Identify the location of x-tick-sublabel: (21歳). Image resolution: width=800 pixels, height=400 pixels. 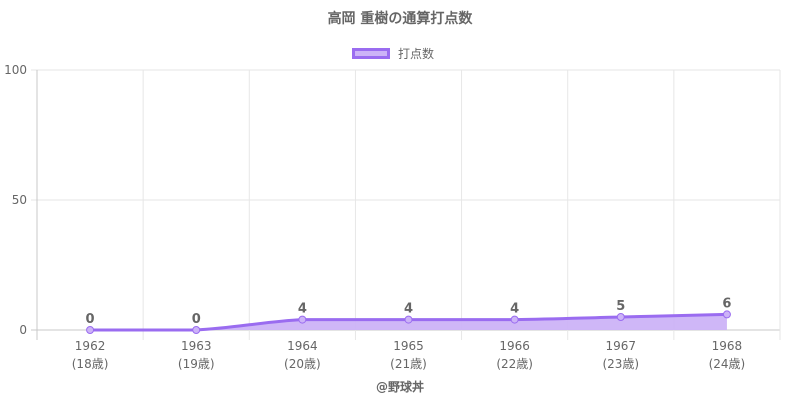
(408, 364).